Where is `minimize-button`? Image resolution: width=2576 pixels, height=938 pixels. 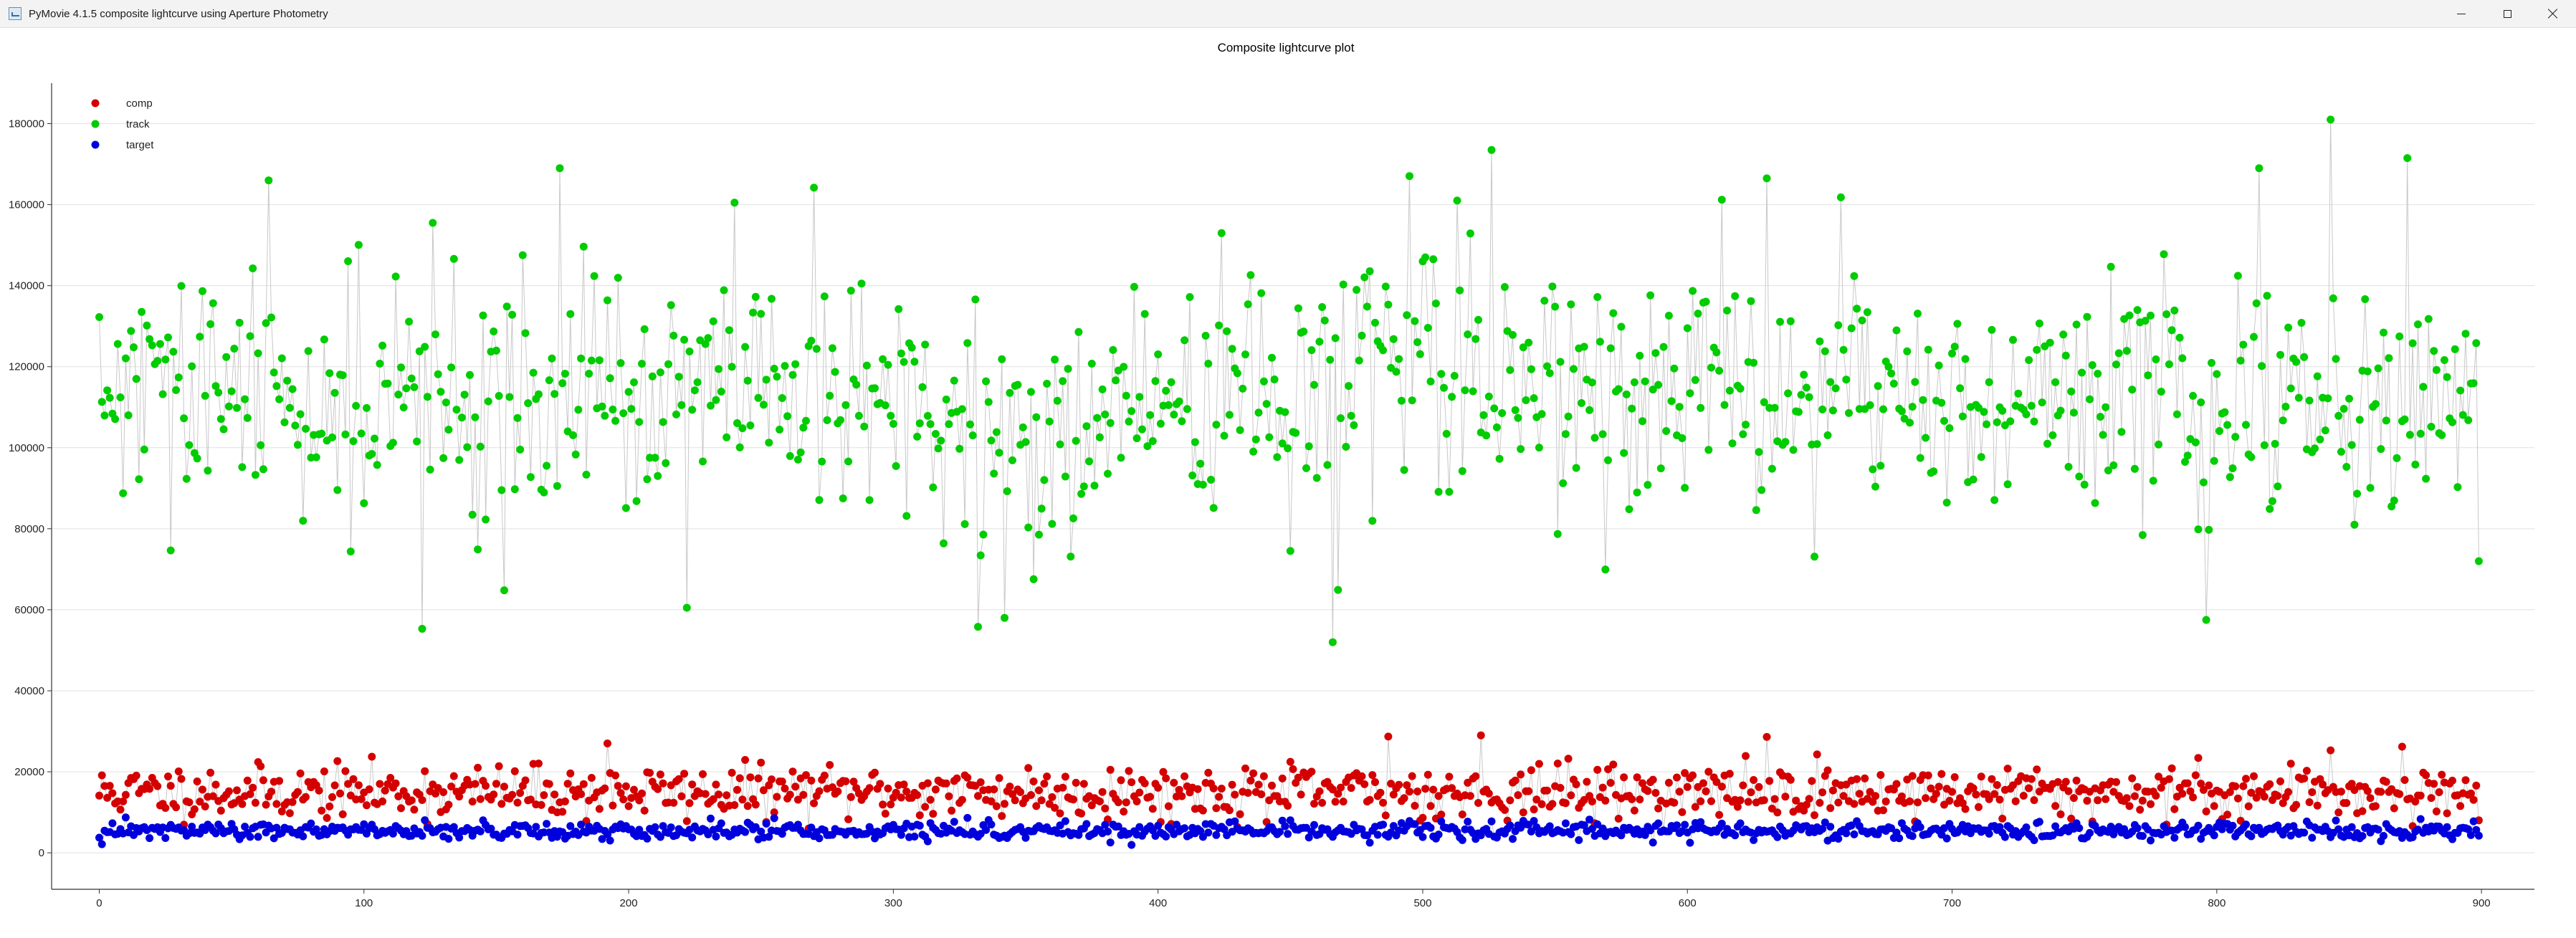 minimize-button is located at coordinates (2461, 13).